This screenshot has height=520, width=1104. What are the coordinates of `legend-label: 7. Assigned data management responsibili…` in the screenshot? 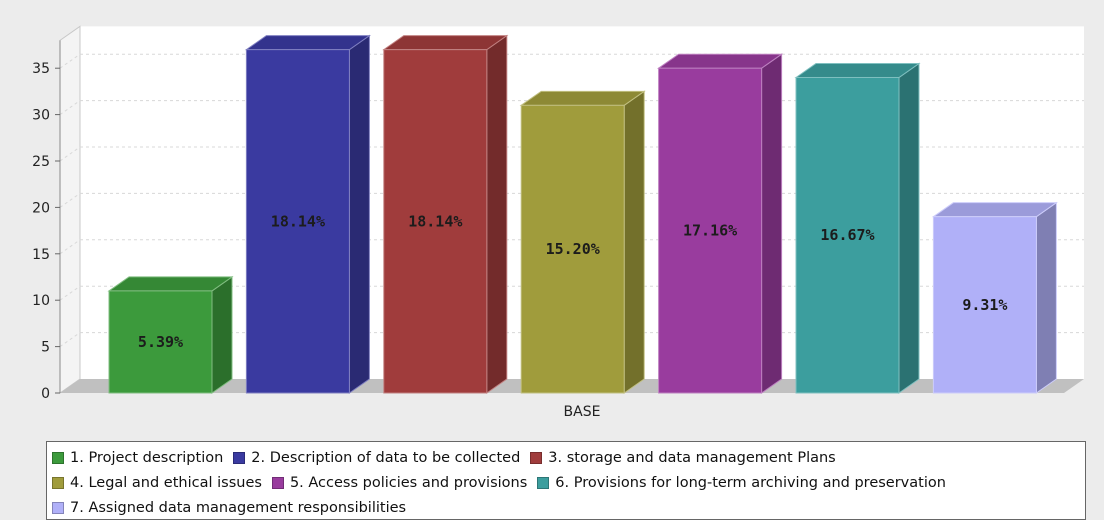 It's located at (238, 507).